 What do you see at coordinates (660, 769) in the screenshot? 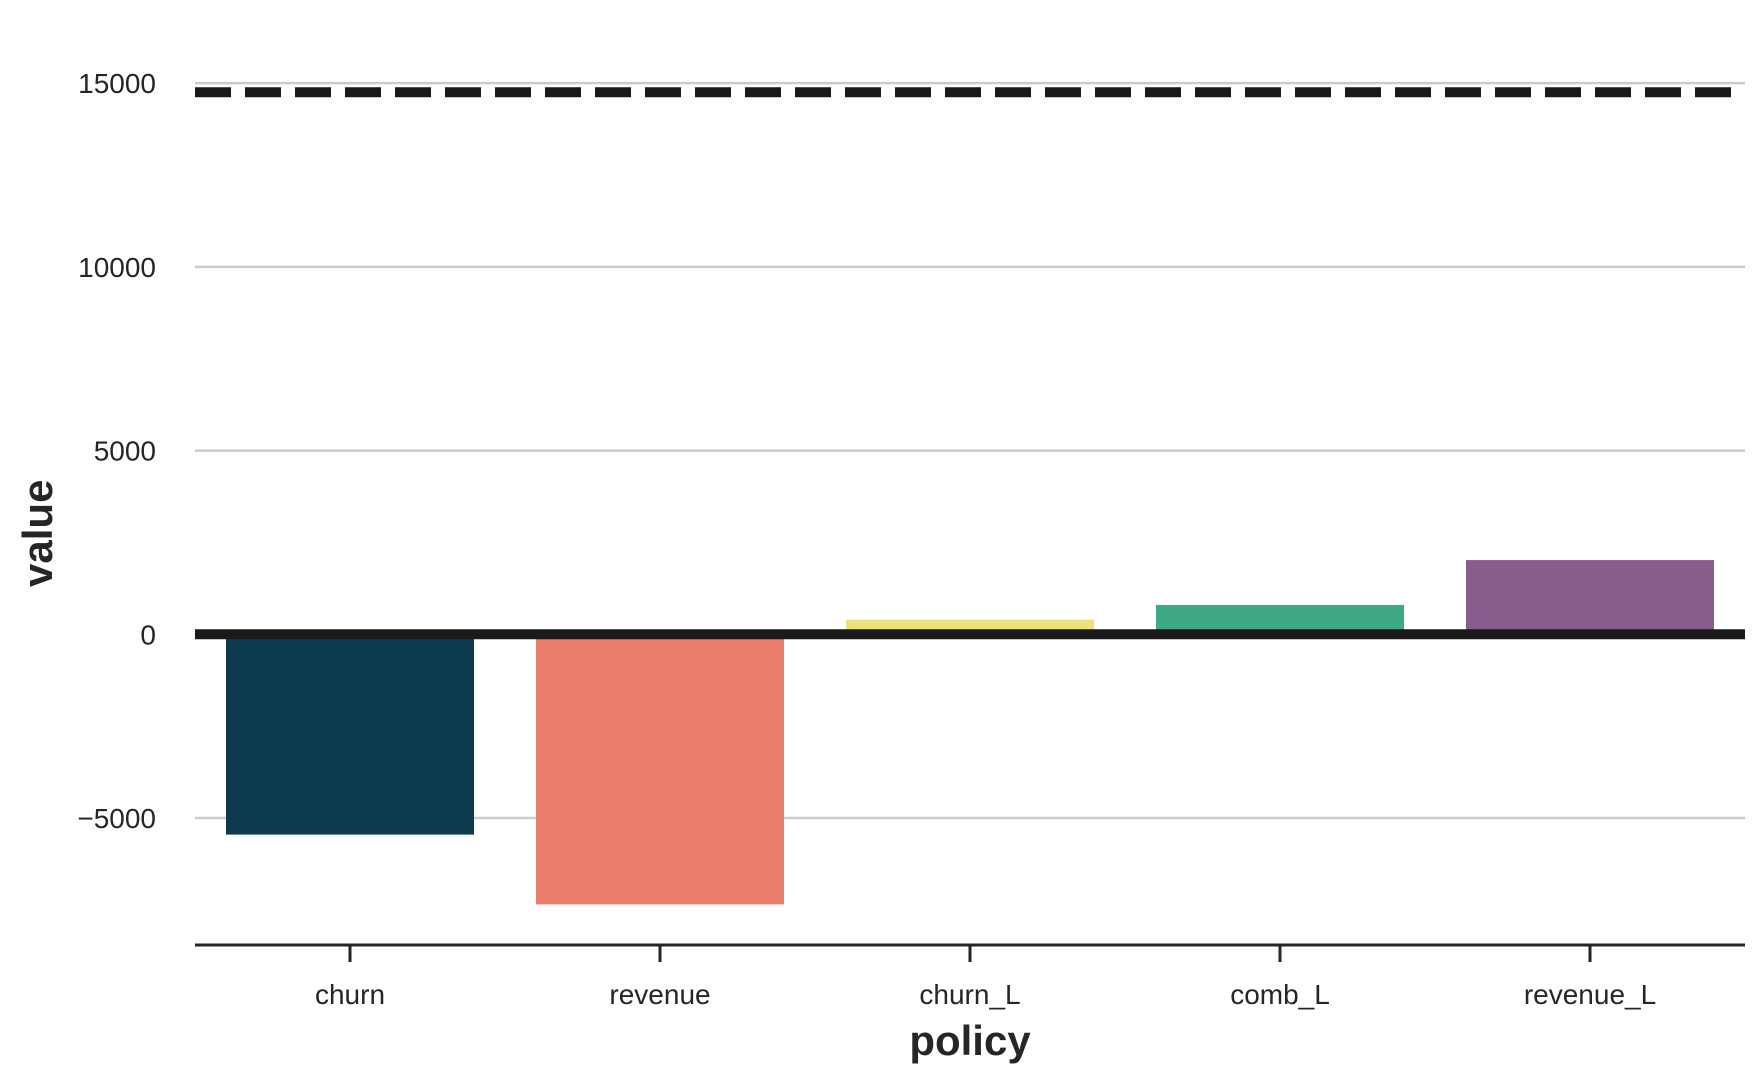
I see `bar-revenue` at bounding box center [660, 769].